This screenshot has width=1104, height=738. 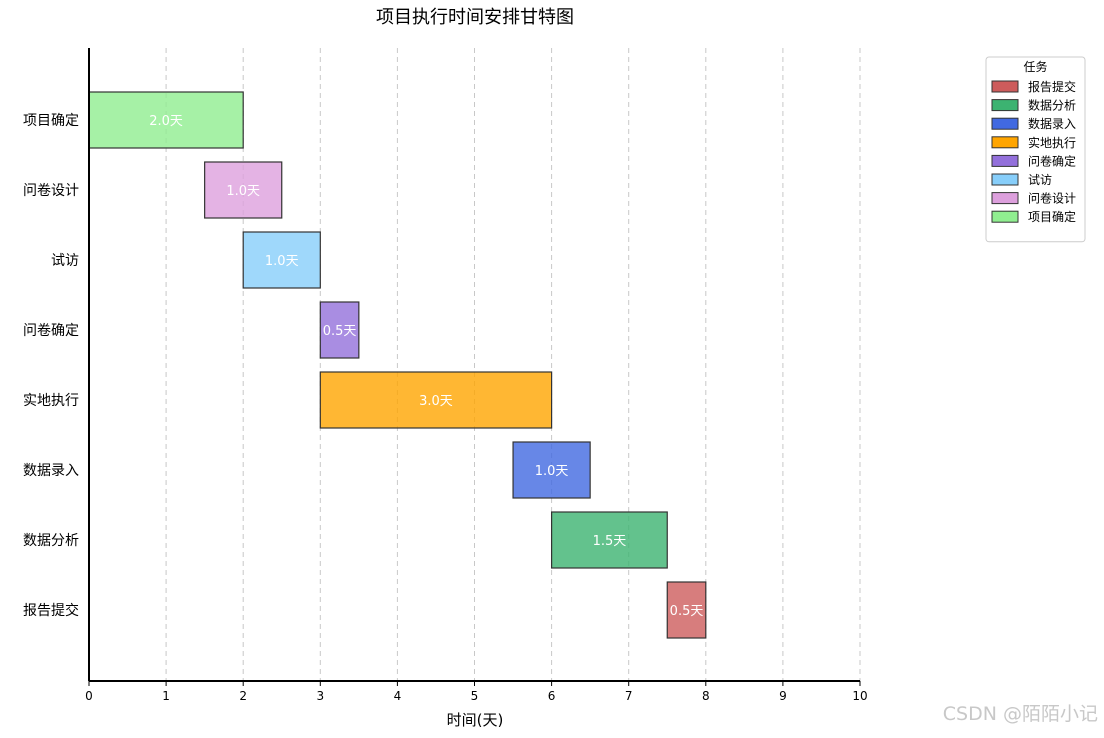 I want to click on x-tick-label: 7, so click(x=629, y=696).